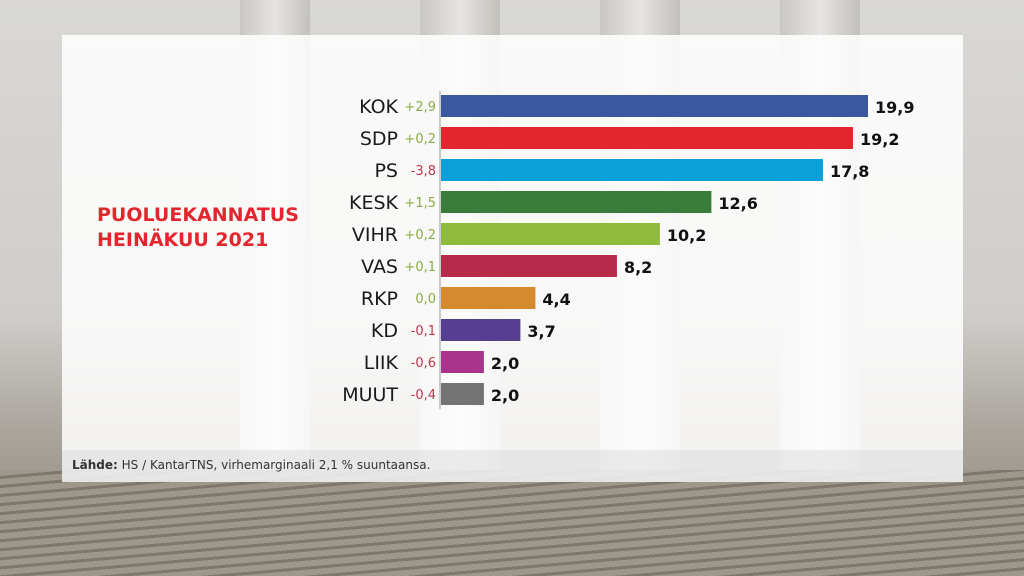 This screenshot has width=1024, height=576. I want to click on category-label: KD, so click(384, 331).